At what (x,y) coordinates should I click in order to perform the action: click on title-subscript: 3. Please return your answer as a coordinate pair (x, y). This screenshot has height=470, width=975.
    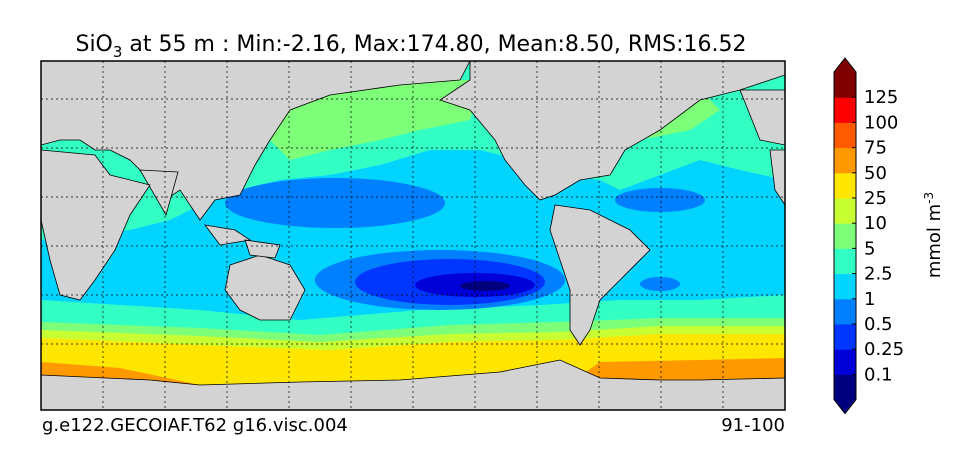
    Looking at the image, I should click on (118, 52).